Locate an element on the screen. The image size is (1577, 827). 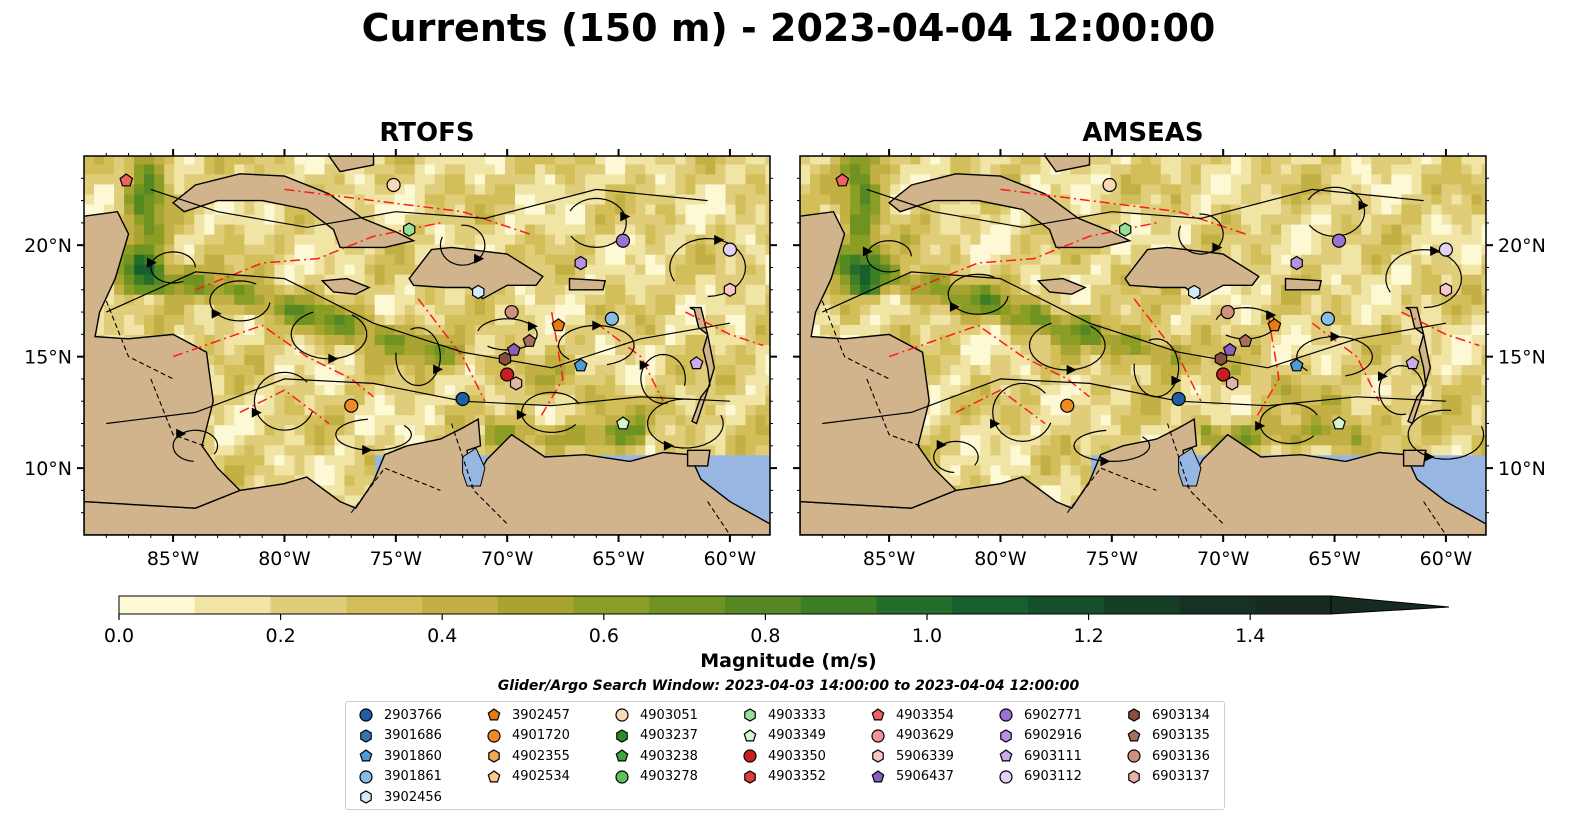
legend-item: 4903349 is located at coordinates (783, 736).